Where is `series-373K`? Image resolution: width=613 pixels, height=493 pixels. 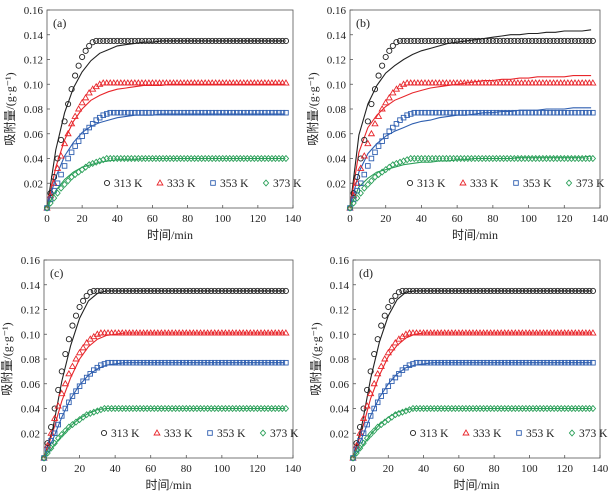 series-373K is located at coordinates (165, 433).